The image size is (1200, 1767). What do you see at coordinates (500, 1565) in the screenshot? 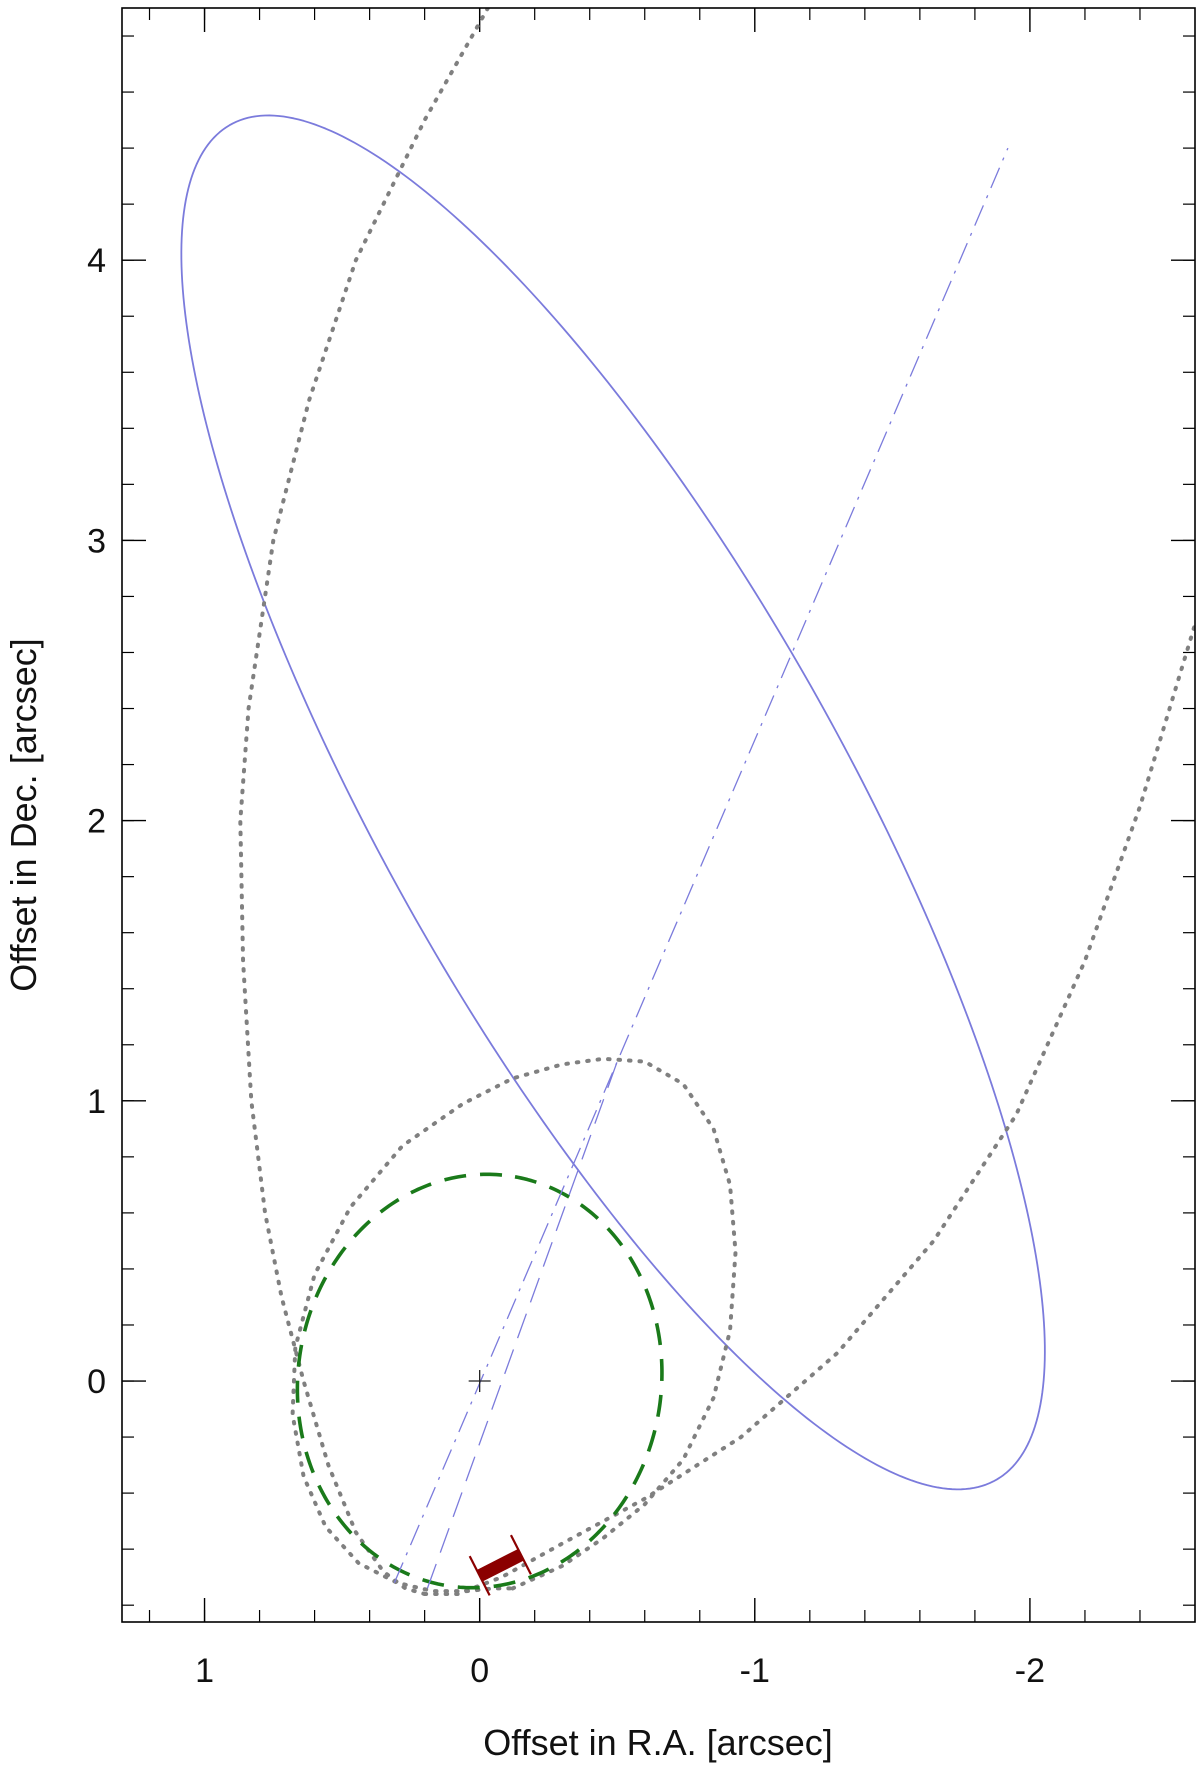
I see `periastron-arc-segment` at bounding box center [500, 1565].